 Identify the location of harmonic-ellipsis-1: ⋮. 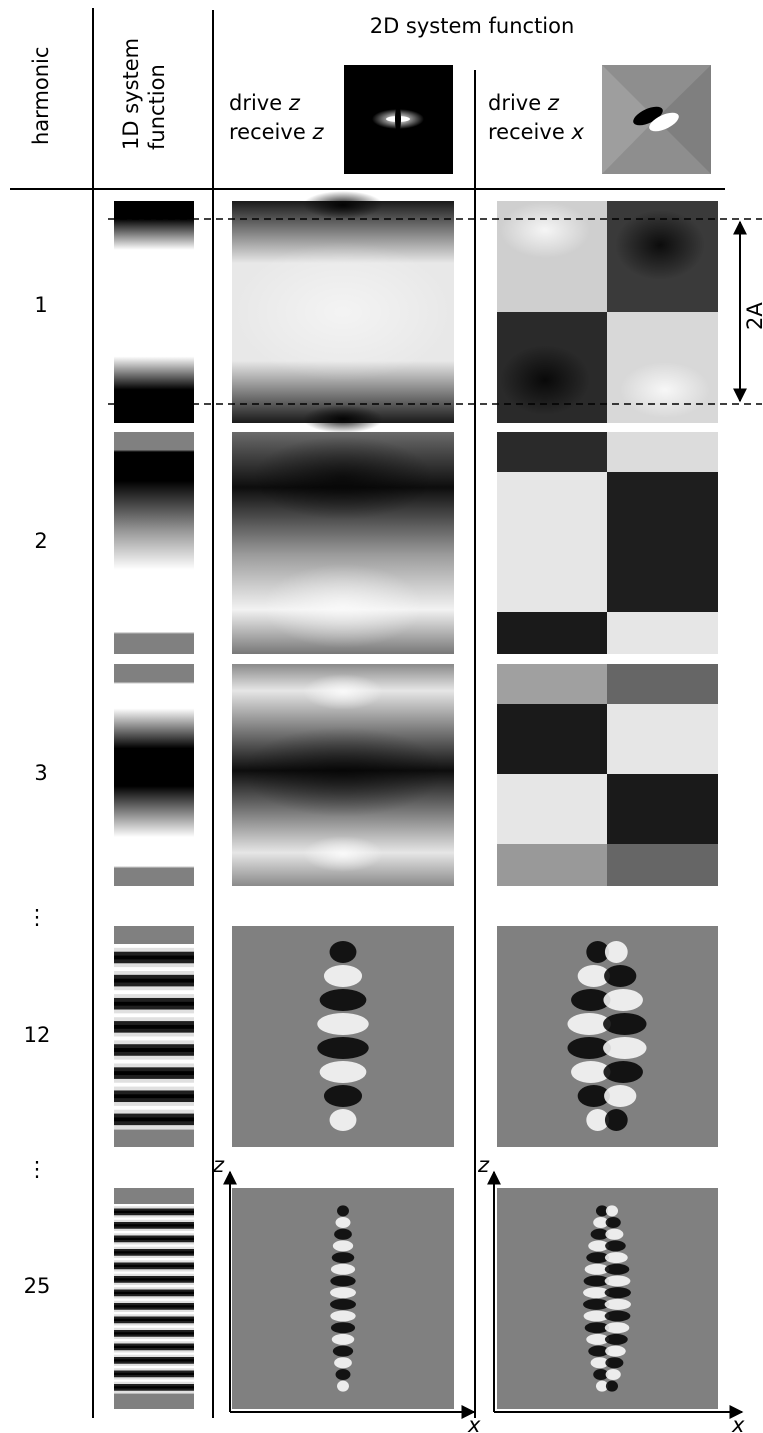
(37, 917).